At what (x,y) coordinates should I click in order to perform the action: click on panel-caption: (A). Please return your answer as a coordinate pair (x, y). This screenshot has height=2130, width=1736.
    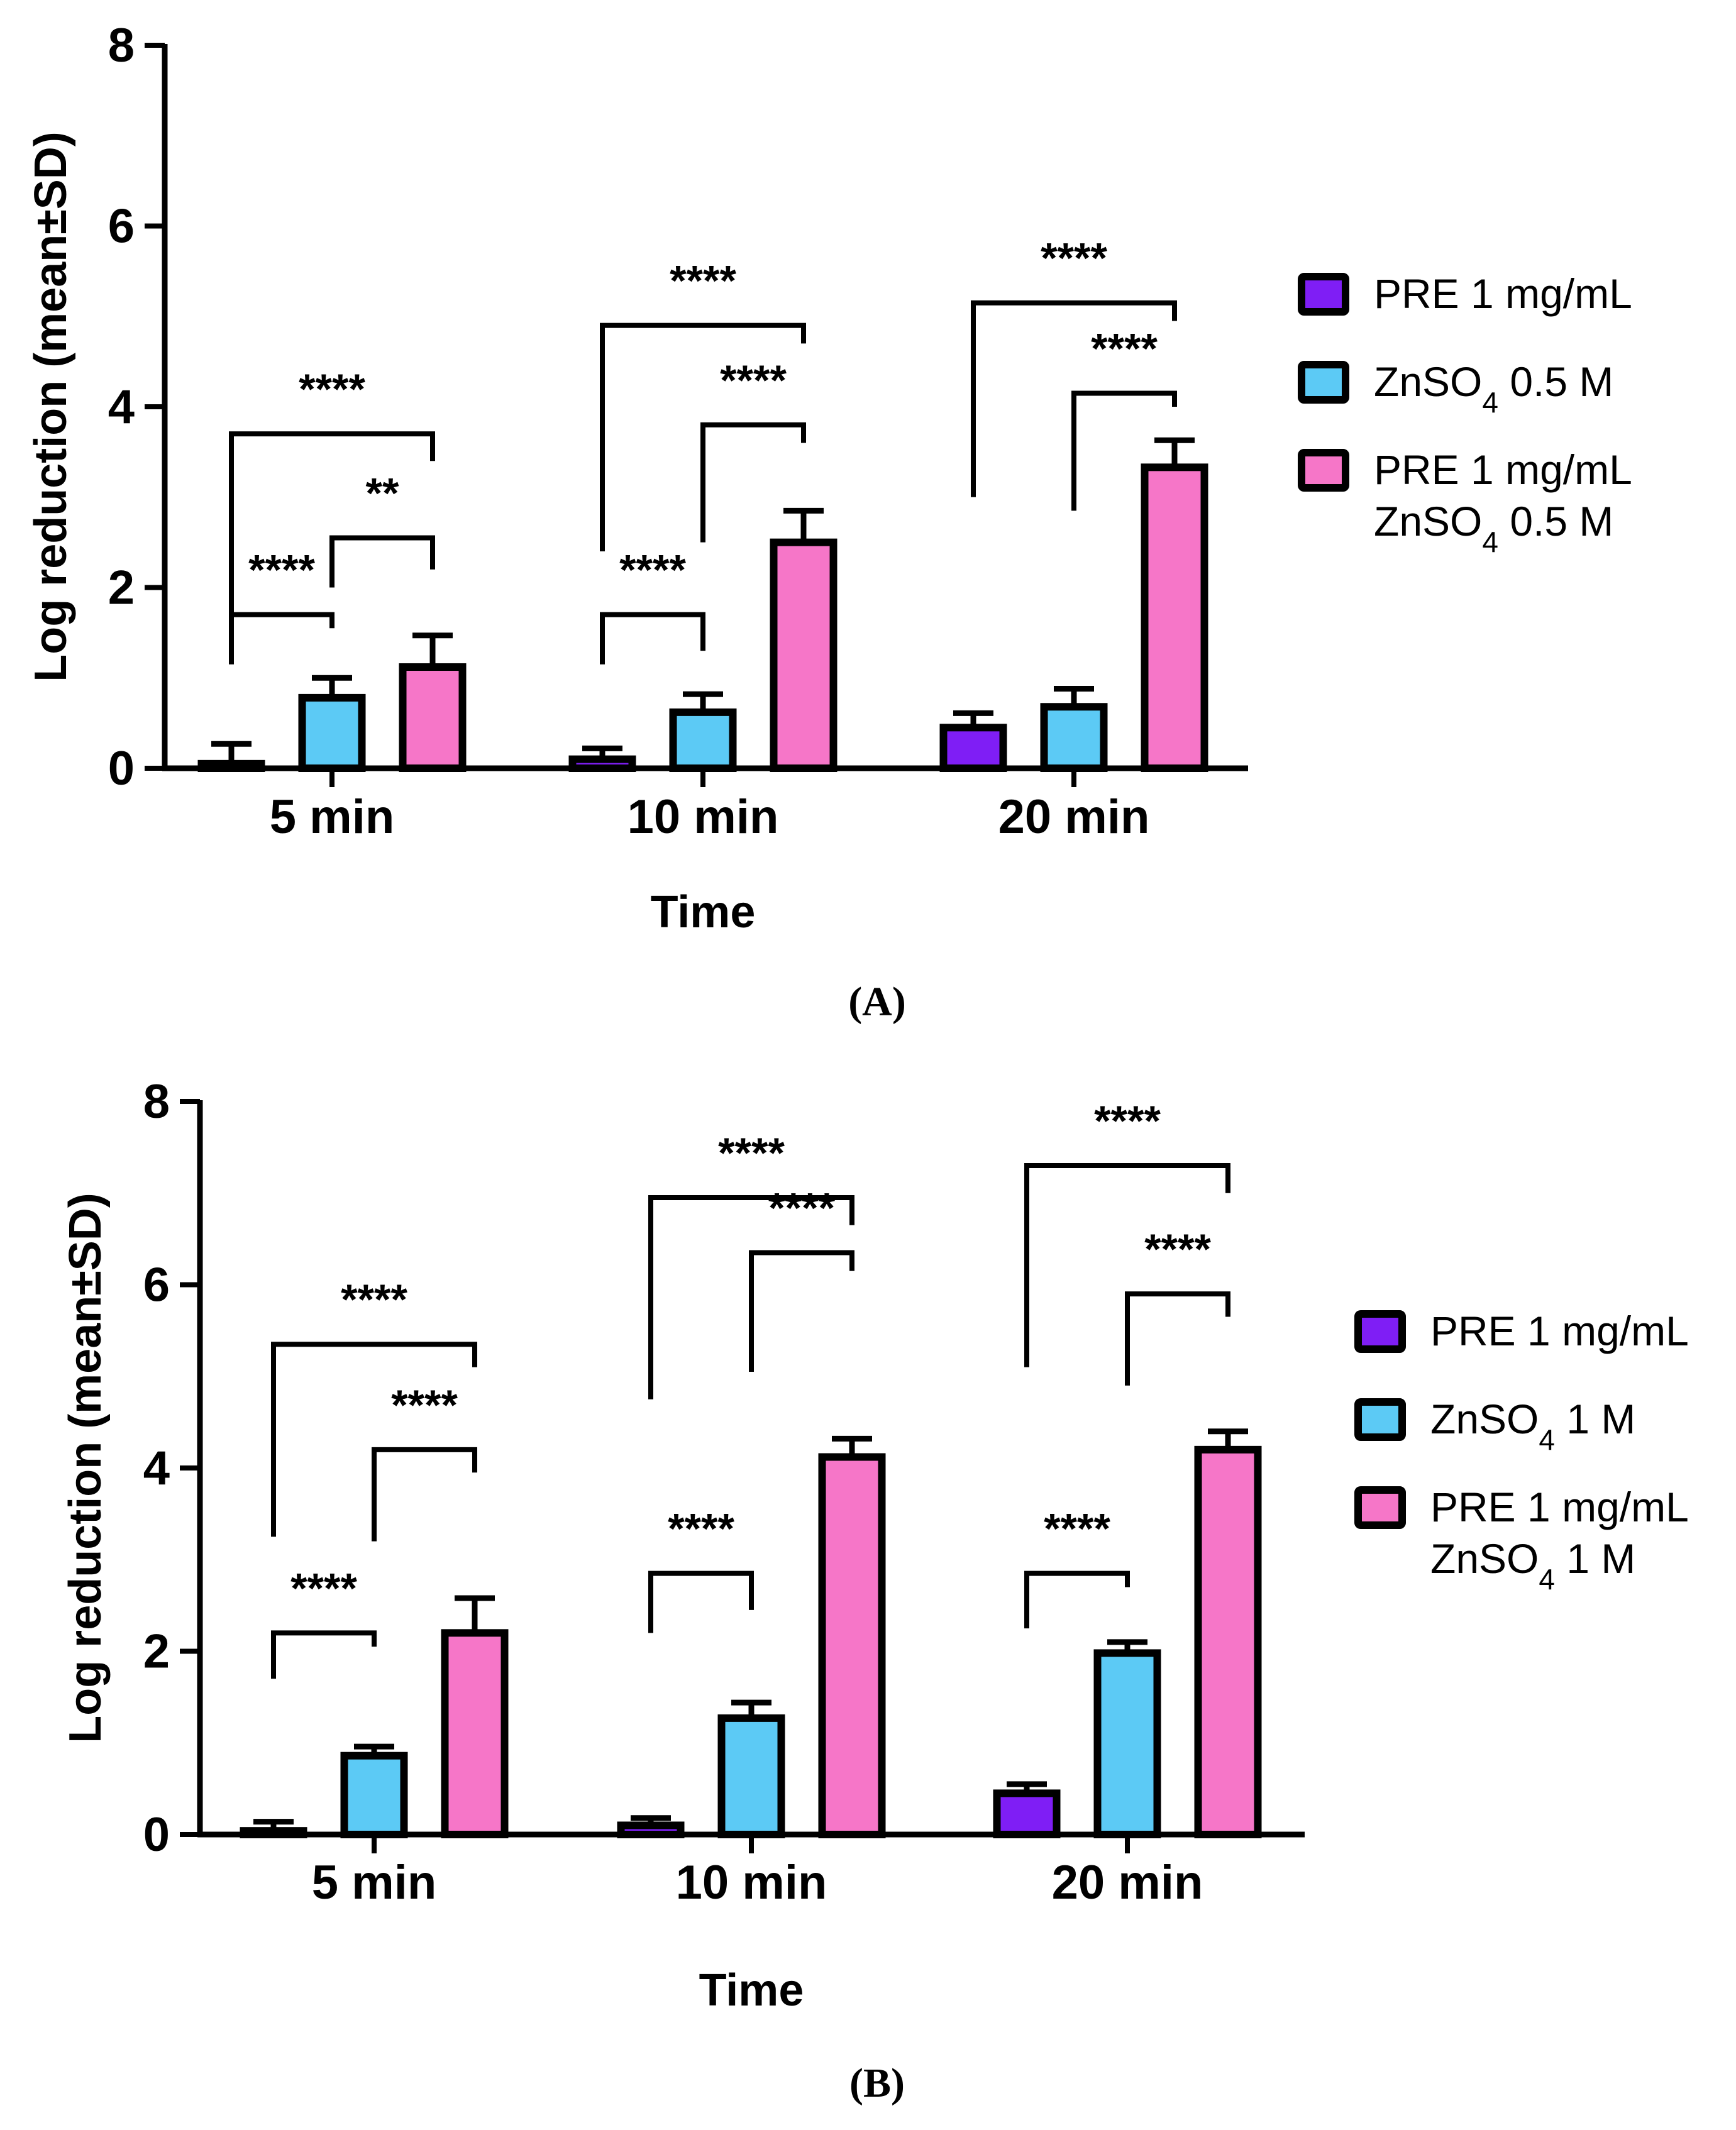
    Looking at the image, I should click on (877, 1002).